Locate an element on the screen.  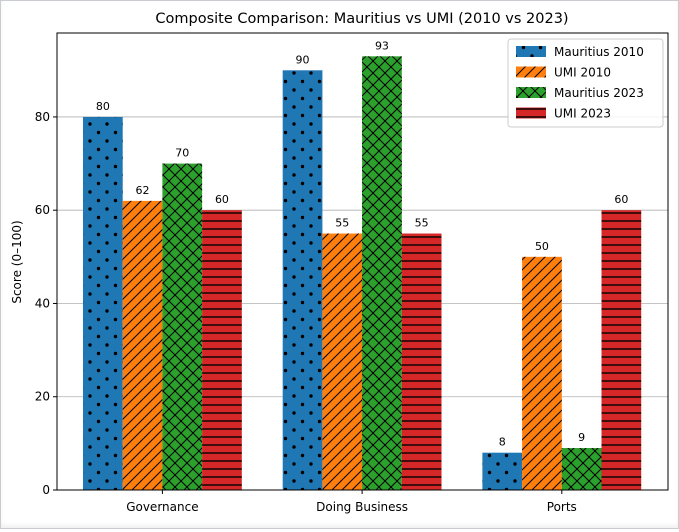
y-tick-label: 0 is located at coordinates (46, 490).